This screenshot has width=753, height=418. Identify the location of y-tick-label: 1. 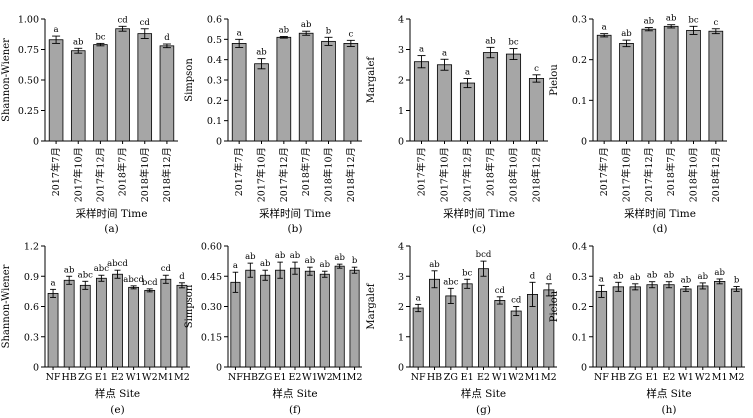
(401, 111).